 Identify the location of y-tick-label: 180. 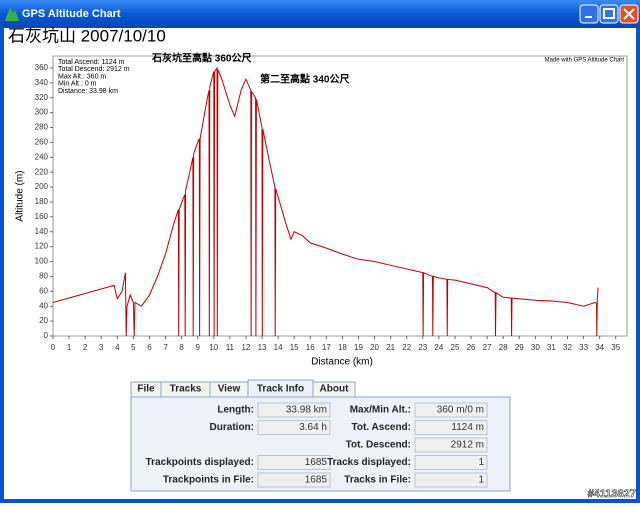
(42, 201).